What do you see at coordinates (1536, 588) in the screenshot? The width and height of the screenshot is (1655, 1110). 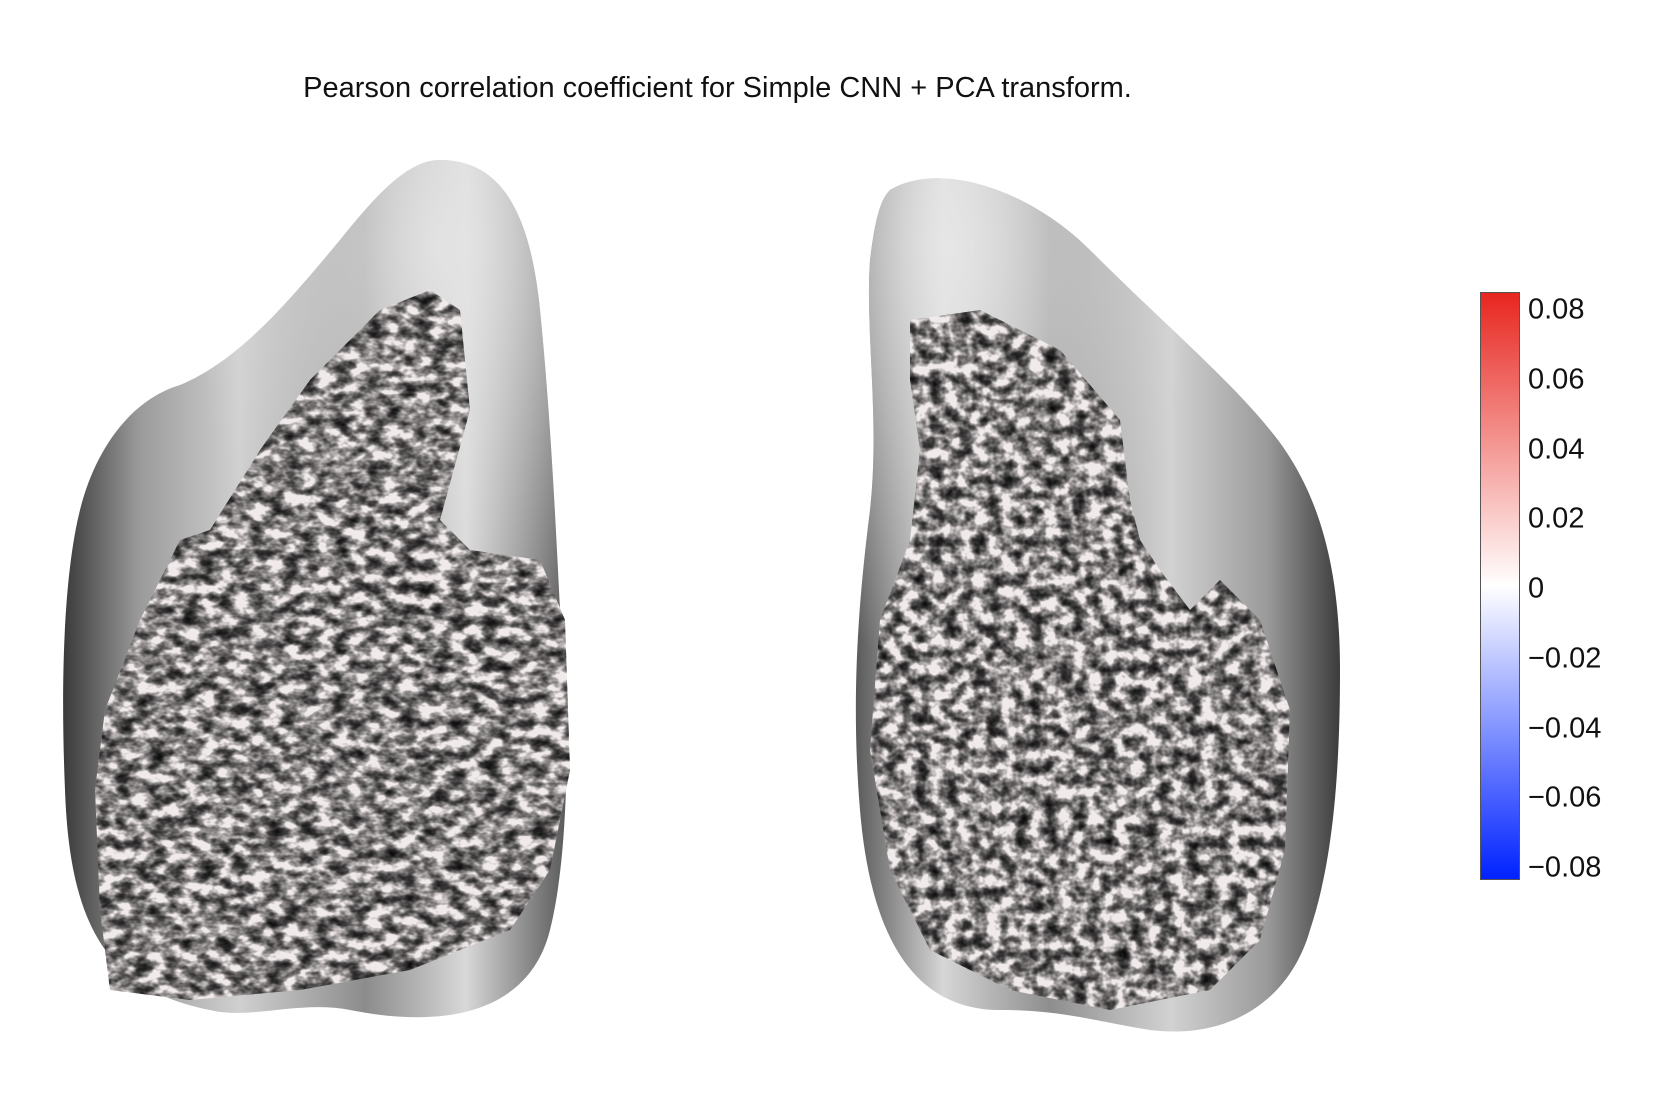 I see `colorbar-tick-label: 0` at bounding box center [1536, 588].